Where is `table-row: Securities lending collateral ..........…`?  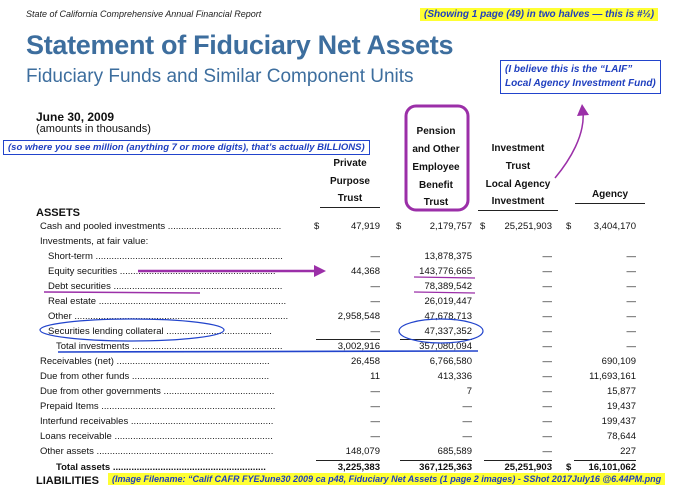 table-row: Securities lending collateral ..........… is located at coordinates (350, 333).